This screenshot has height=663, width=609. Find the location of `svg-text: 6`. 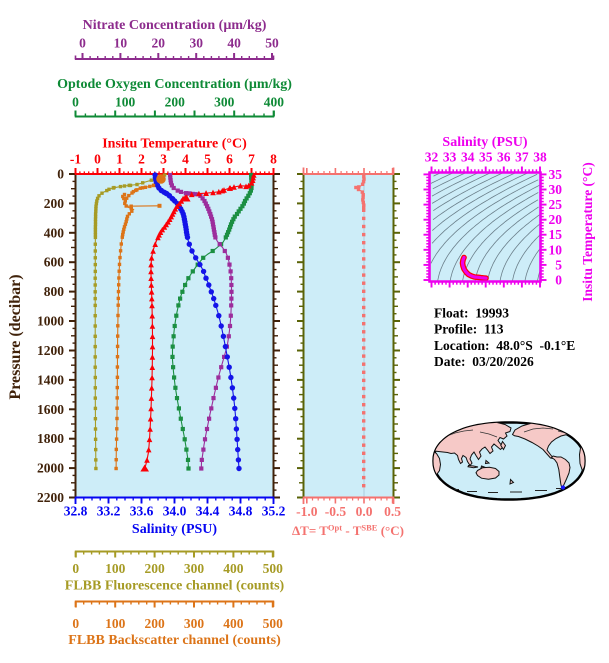

svg-text: 6 is located at coordinates (229, 159).